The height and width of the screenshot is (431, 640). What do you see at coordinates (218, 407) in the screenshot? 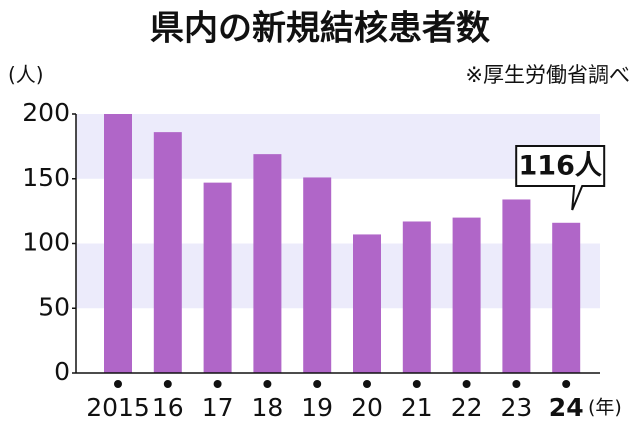
I see `x-tick-label: 17` at bounding box center [218, 407].